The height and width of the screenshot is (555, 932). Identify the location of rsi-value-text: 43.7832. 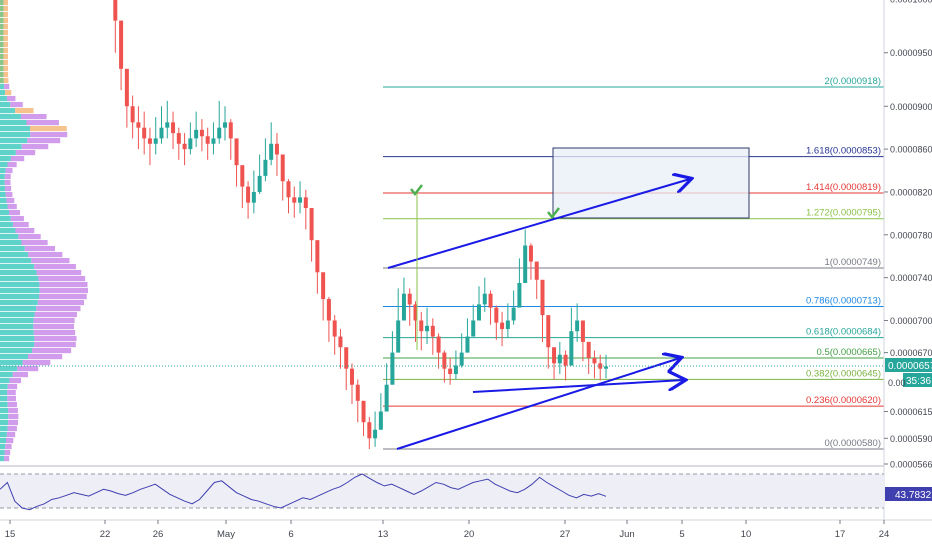
(913, 495).